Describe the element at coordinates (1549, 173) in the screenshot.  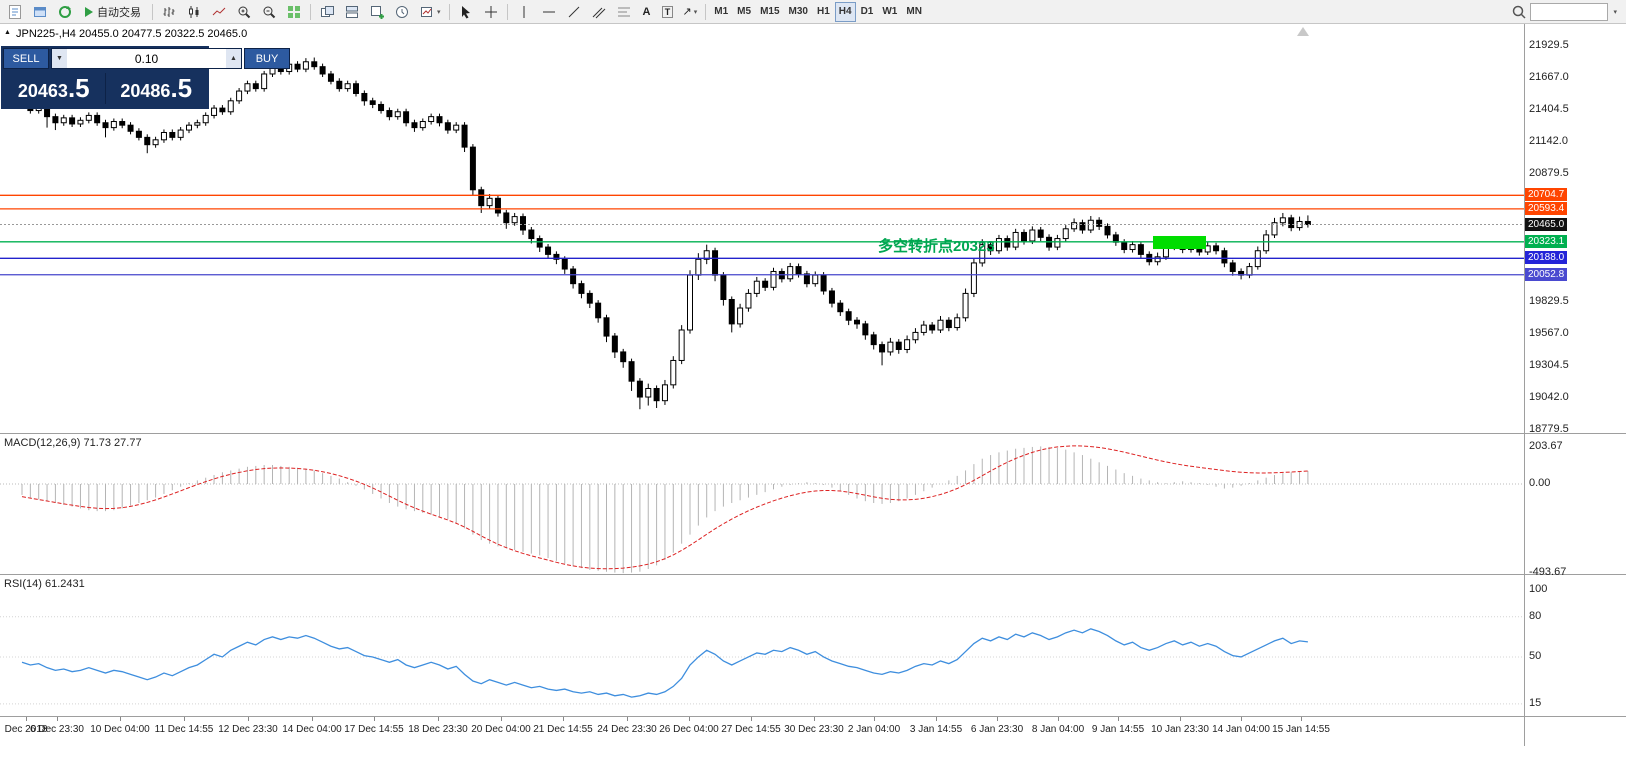
I see `axis-tick: 20879.5` at that location.